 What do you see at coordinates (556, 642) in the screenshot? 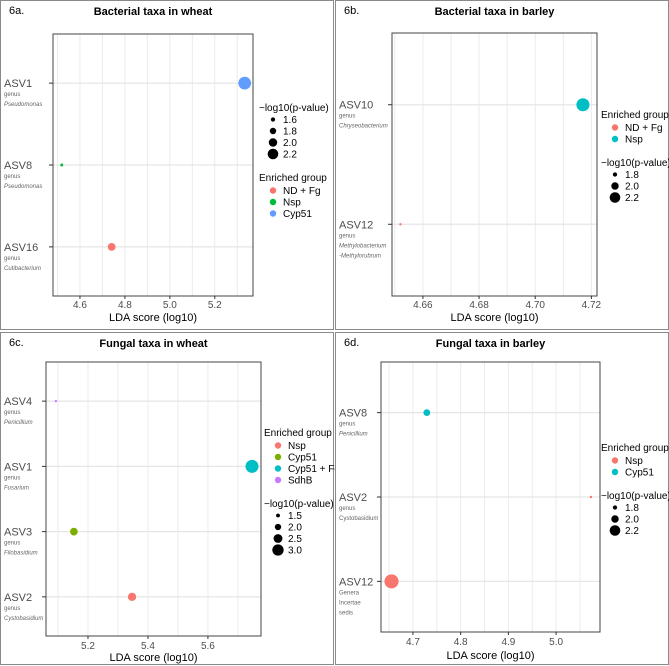
I see `x-tick-label: 5.0` at bounding box center [556, 642].